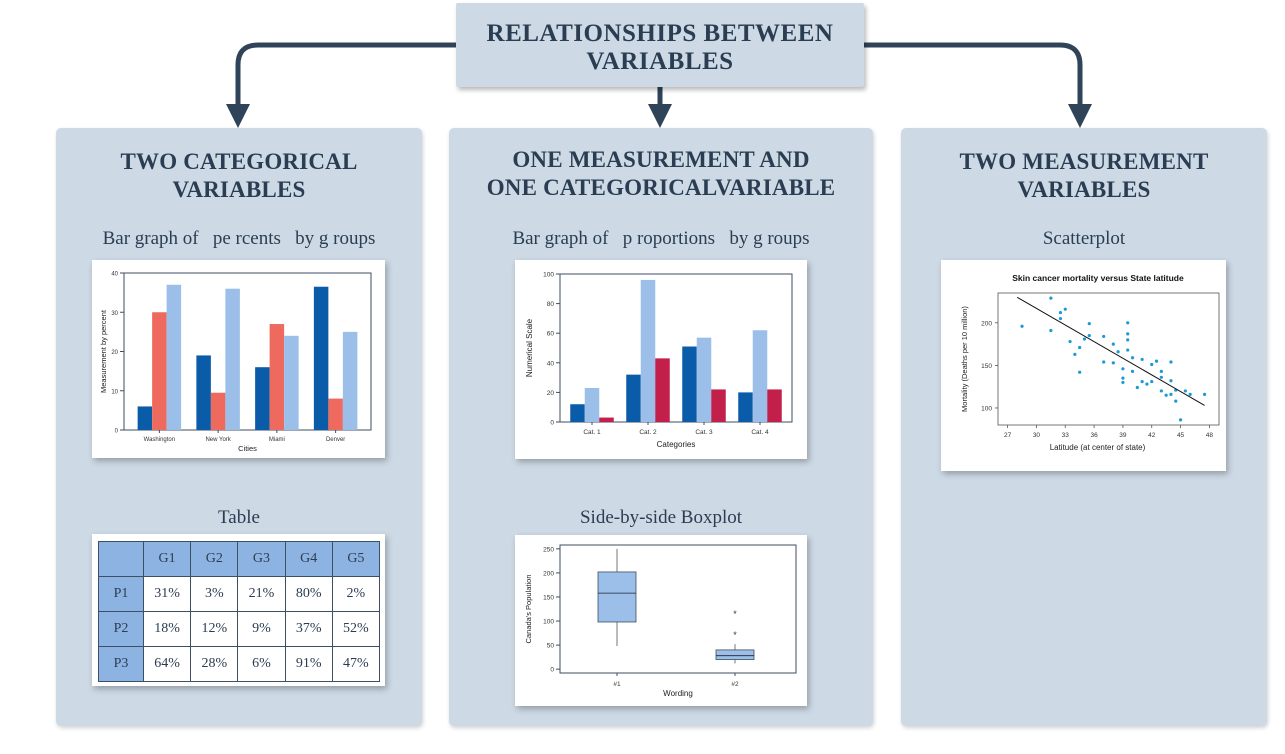 This screenshot has height=754, width=1285. I want to click on table-row: P3 64% 28% 6% 91% 47%, so click(239, 664).